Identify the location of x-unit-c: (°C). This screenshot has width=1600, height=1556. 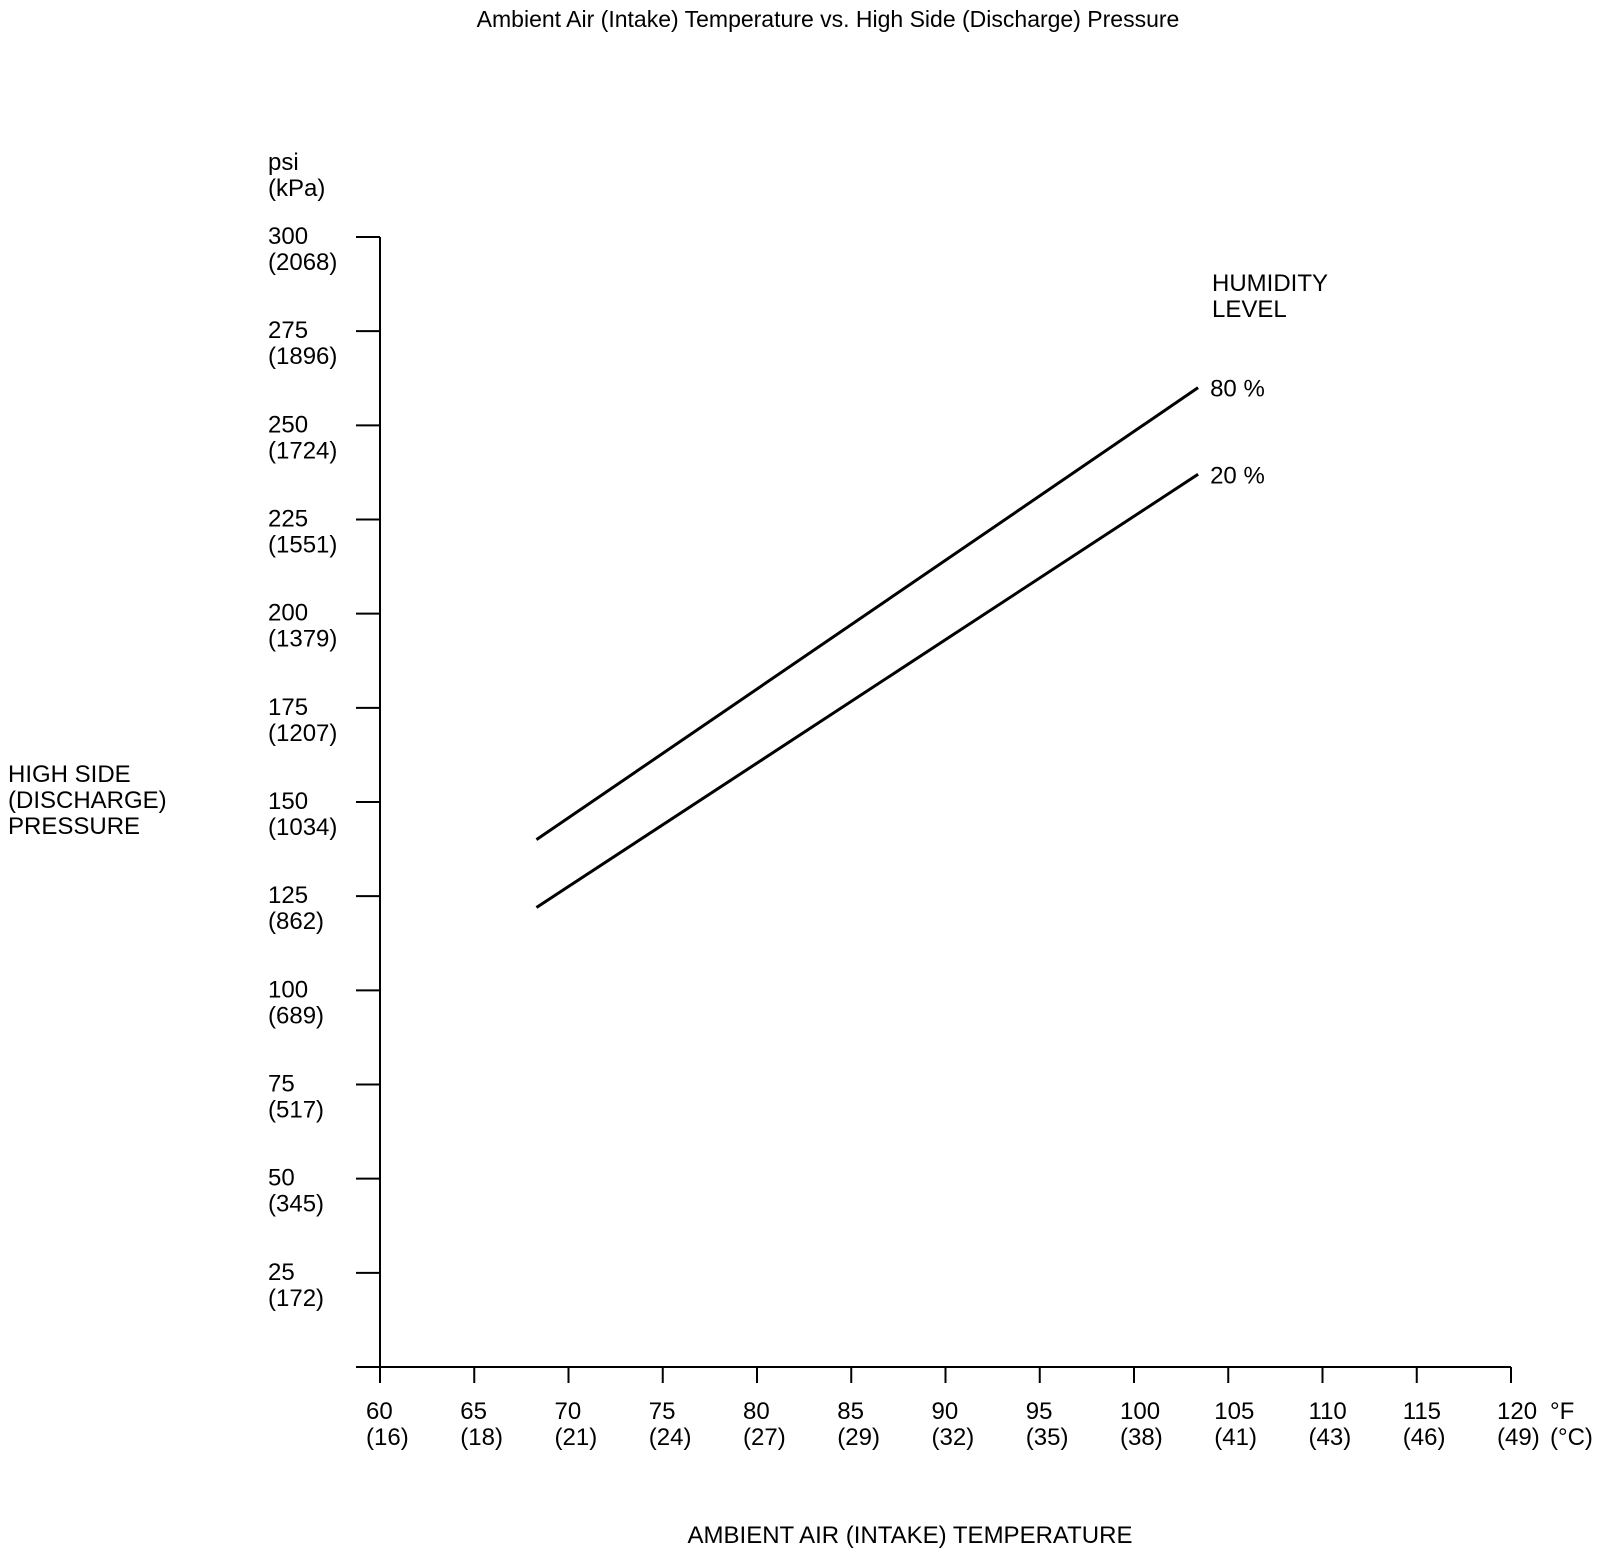
(1571, 1437).